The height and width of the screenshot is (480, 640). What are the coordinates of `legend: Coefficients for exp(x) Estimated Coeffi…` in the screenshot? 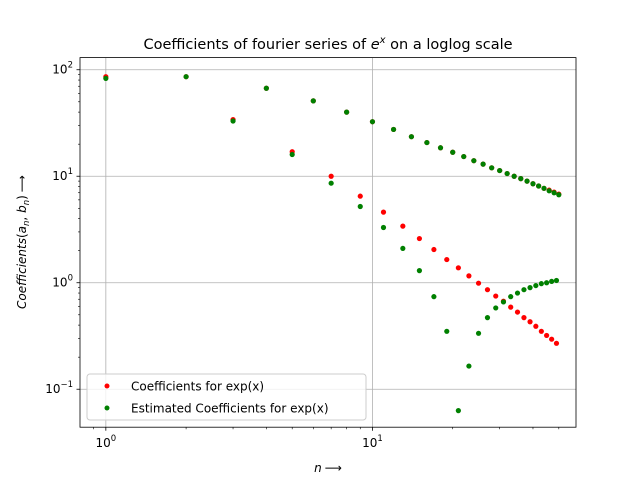 It's located at (226, 397).